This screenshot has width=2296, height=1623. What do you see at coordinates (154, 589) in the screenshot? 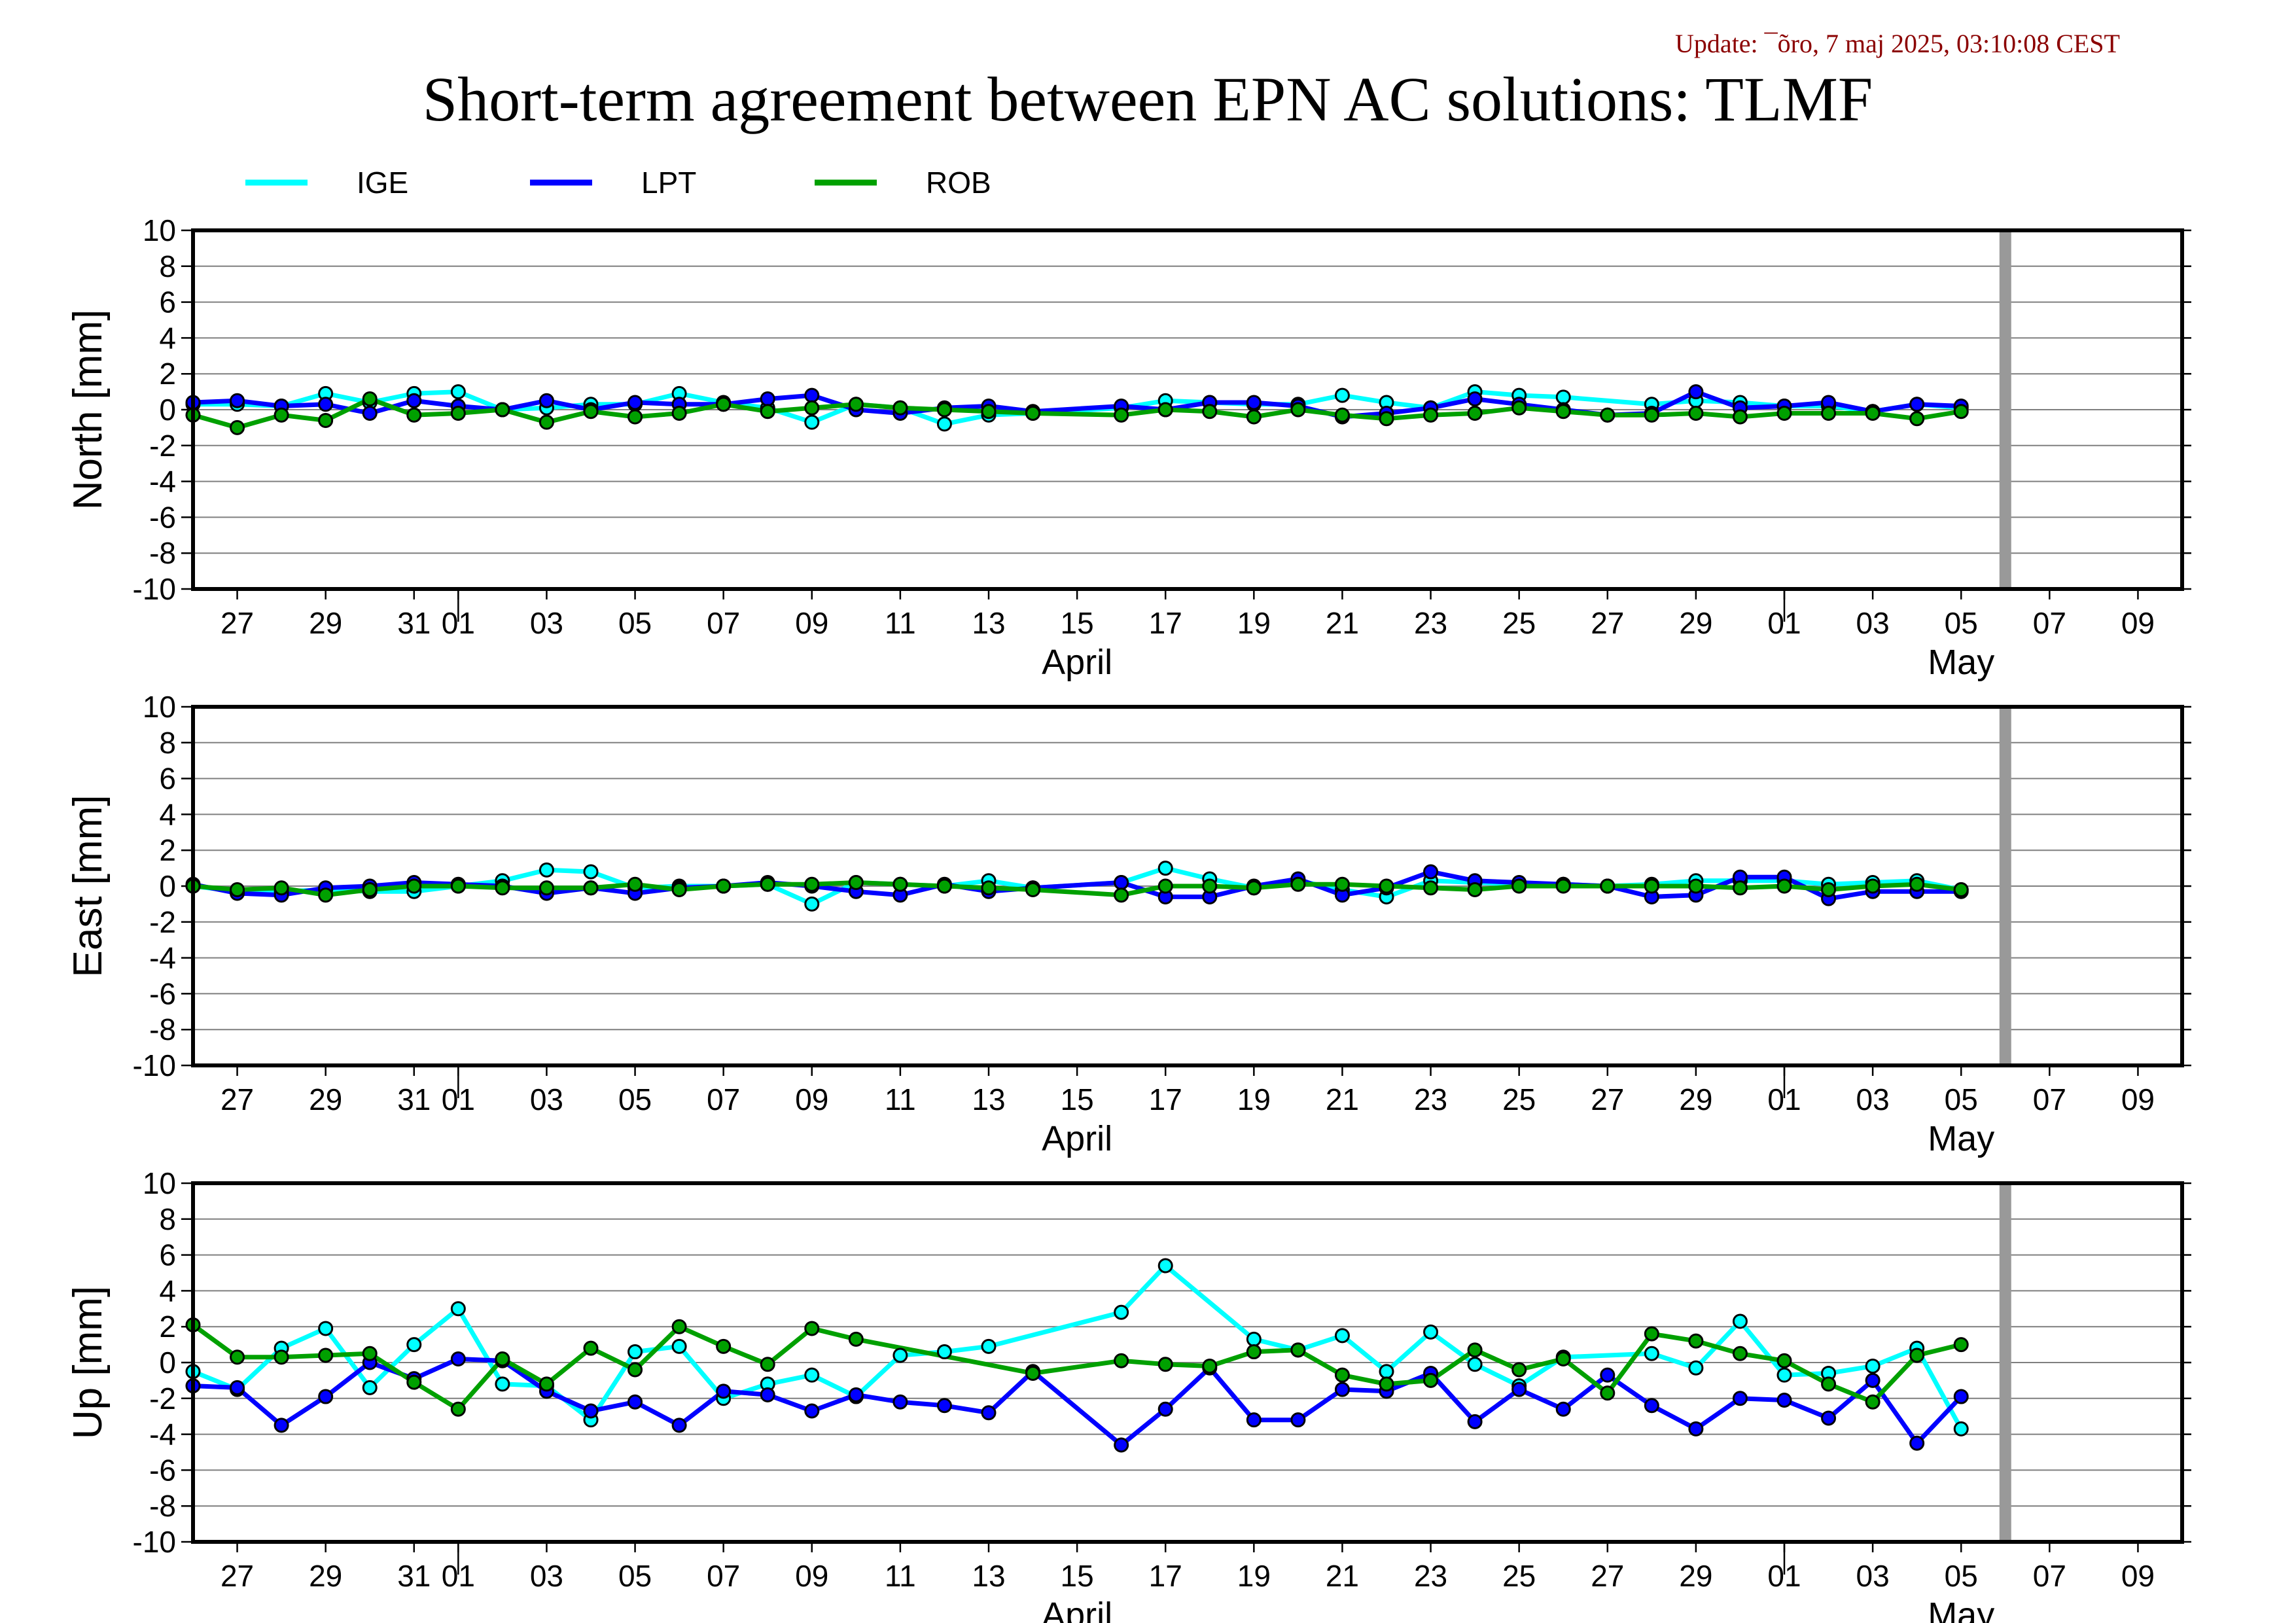
I see `y-tick-label: -10` at bounding box center [154, 589].